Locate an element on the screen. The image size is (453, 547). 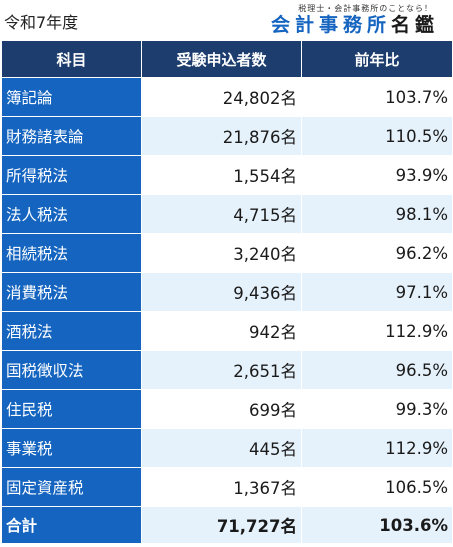
column-header-yoy: 前年比 is located at coordinates (377, 59).